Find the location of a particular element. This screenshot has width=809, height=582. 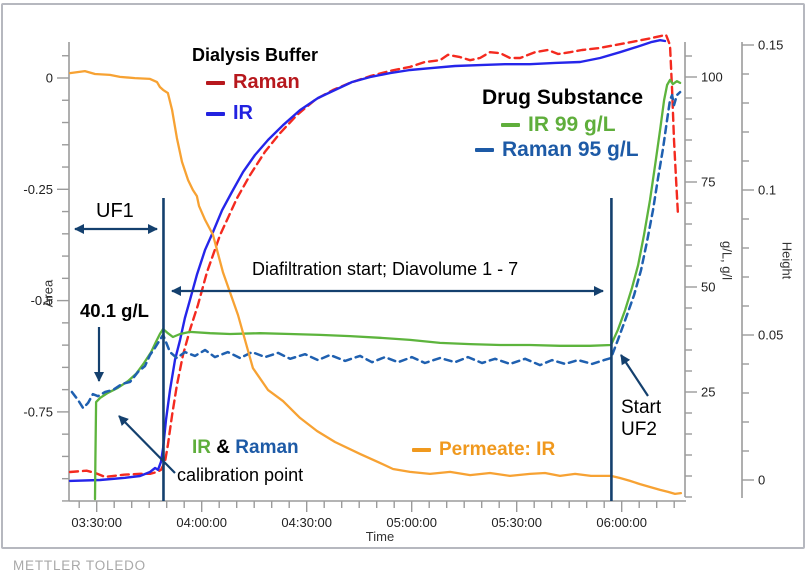

area-axis-title: Area is located at coordinates (48, 293).